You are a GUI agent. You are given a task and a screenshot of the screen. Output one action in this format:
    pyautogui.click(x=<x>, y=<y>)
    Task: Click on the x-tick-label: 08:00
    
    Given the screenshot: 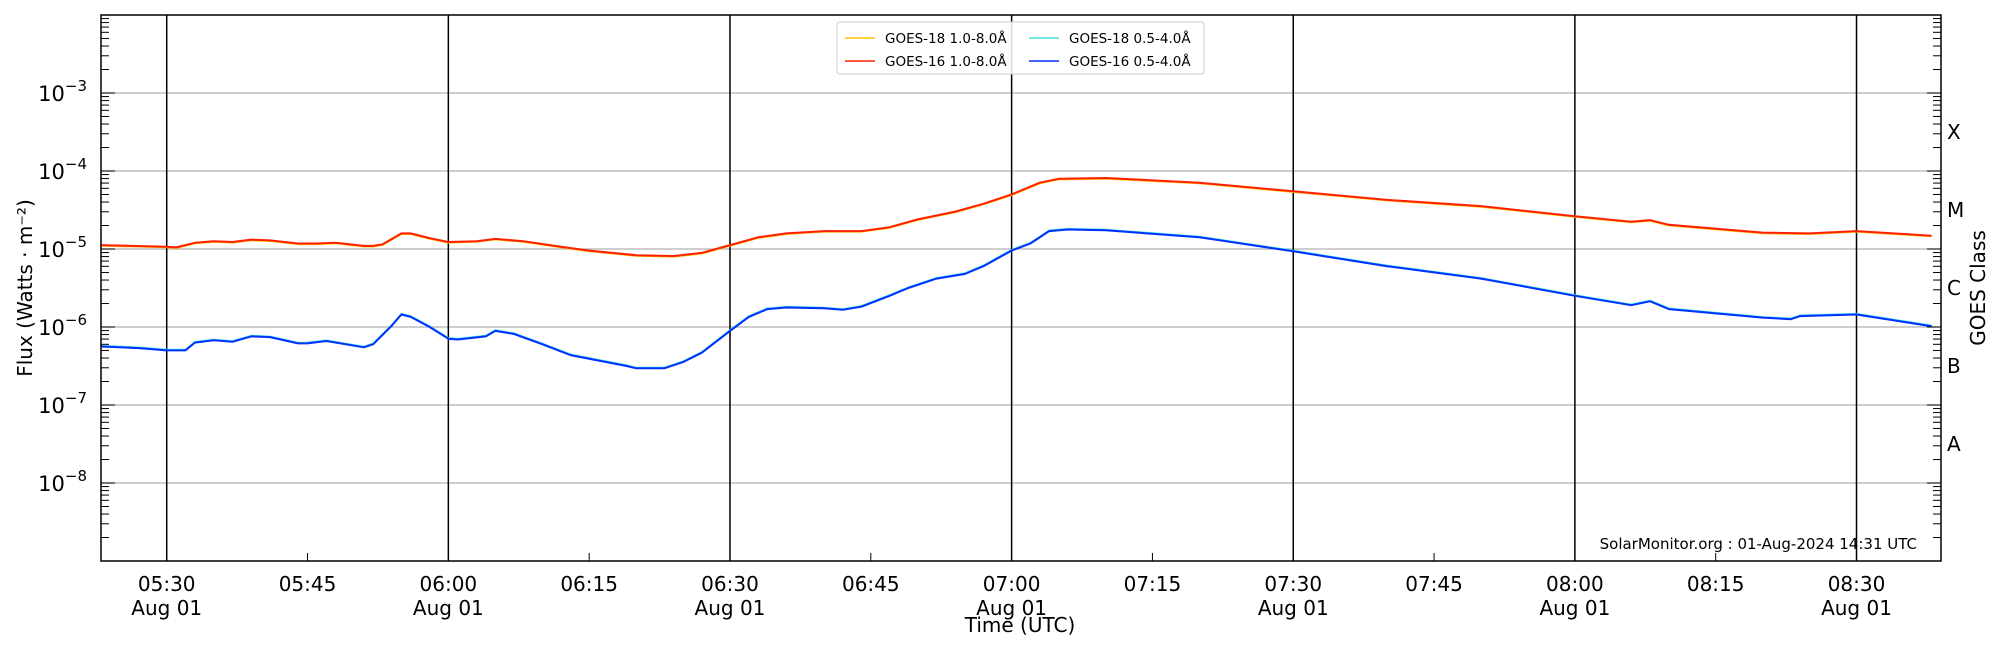 What is the action you would take?
    pyautogui.click(x=1575, y=584)
    